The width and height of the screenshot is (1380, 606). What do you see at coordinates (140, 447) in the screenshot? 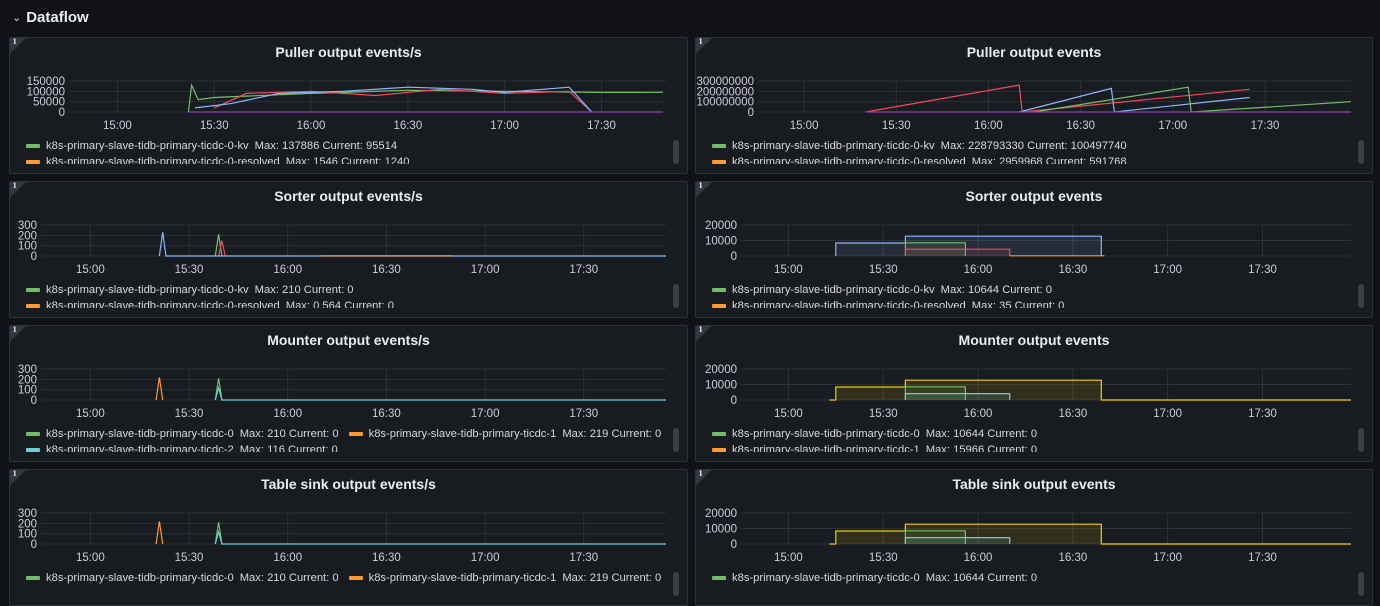
I see `legend-series-name: k8s-primary-slave-tidb-primary-ticdc-2` at bounding box center [140, 447].